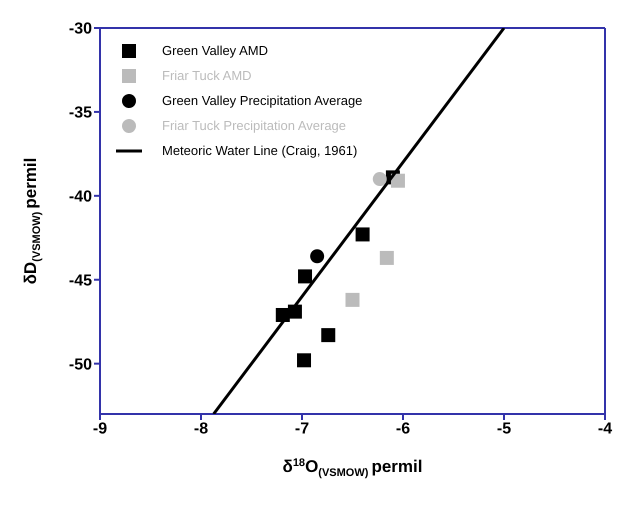 The height and width of the screenshot is (512, 627). I want to click on x-tick-label: -8, so click(201, 429).